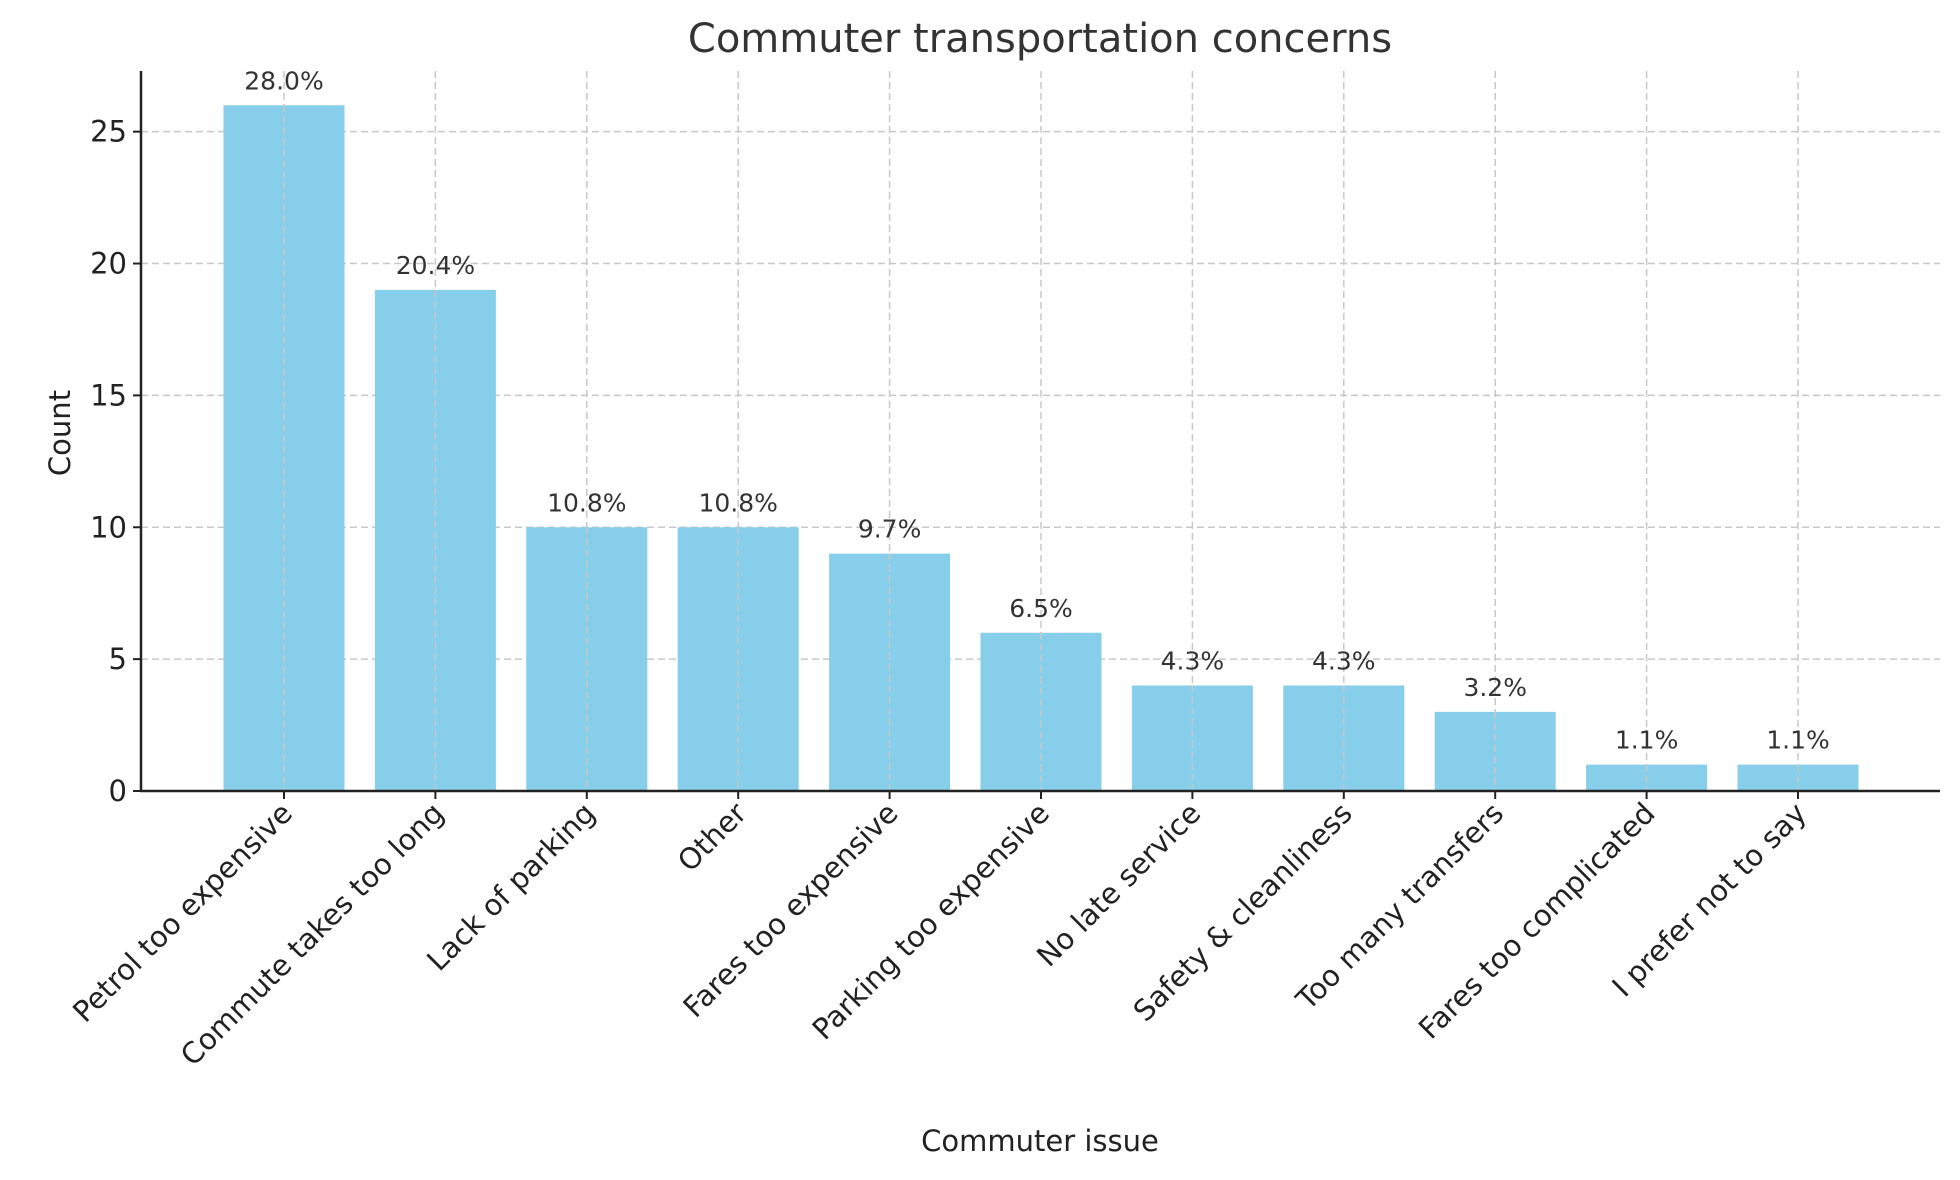 The width and height of the screenshot is (1960, 1180). Describe the element at coordinates (108, 527) in the screenshot. I see `y-tick-label: 10` at that location.